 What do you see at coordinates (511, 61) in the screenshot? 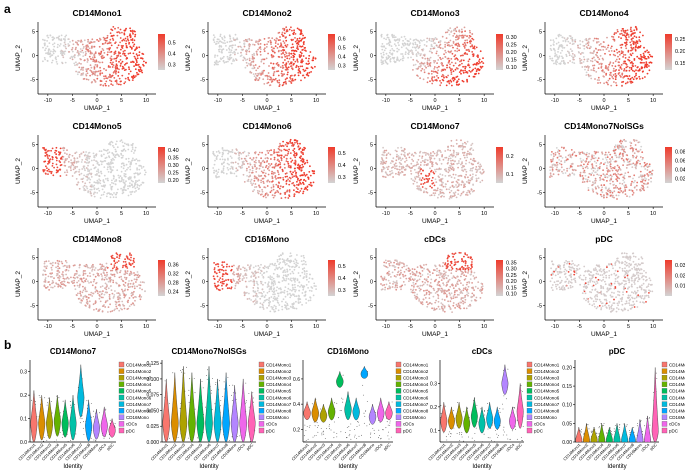
I see `color-scale-tick: 0.15` at bounding box center [511, 61].